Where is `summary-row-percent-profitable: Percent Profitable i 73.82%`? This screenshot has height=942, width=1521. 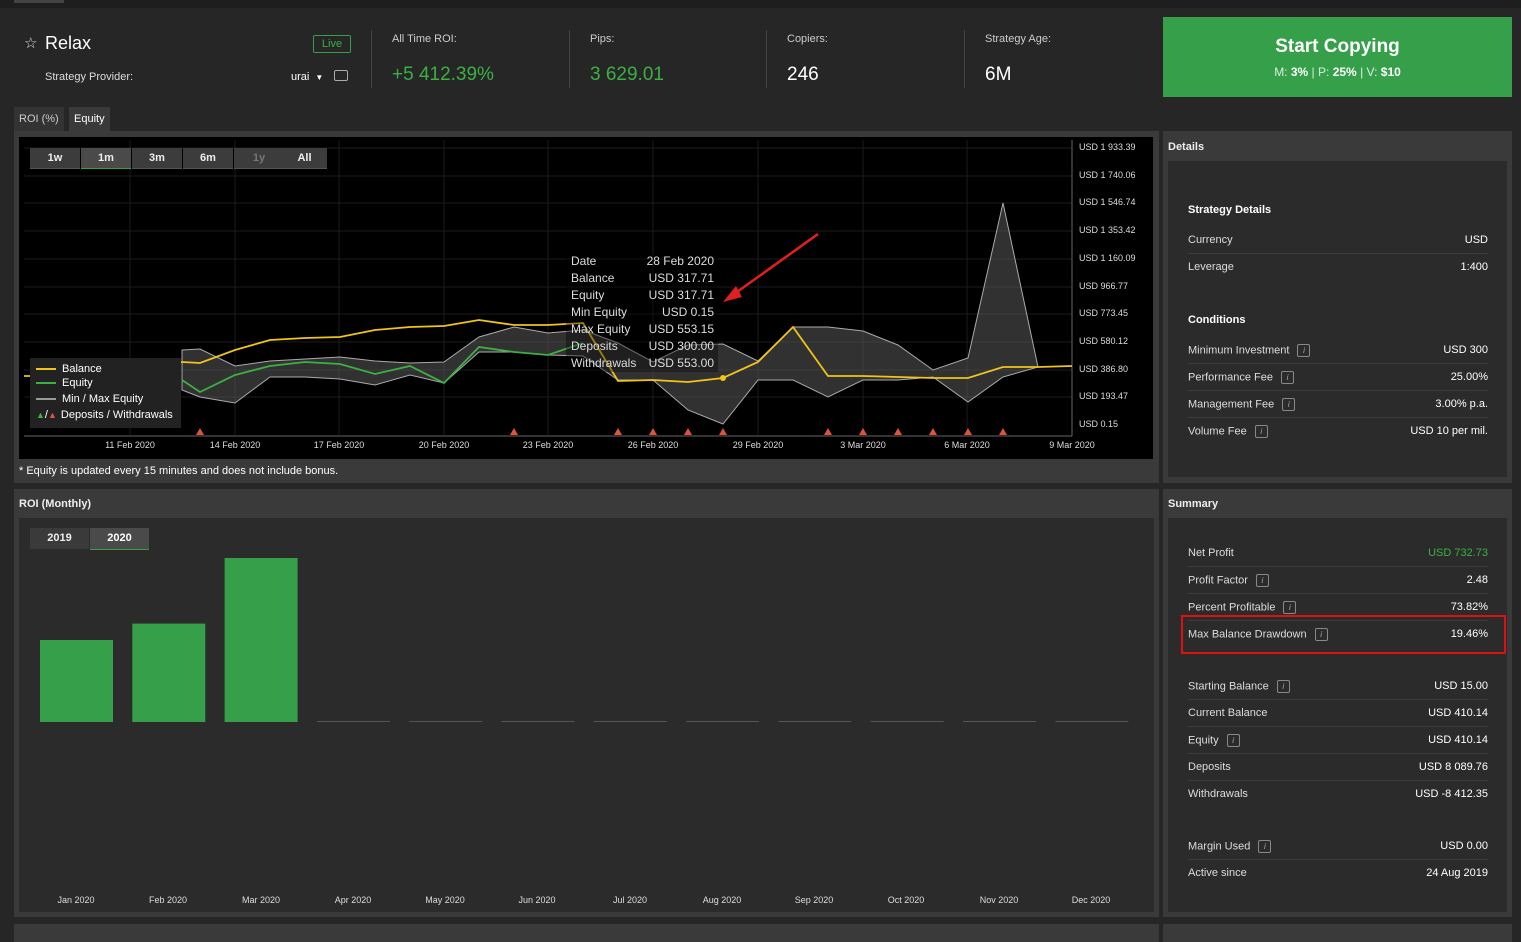 summary-row-percent-profitable: Percent Profitable i 73.82% is located at coordinates (1338, 607).